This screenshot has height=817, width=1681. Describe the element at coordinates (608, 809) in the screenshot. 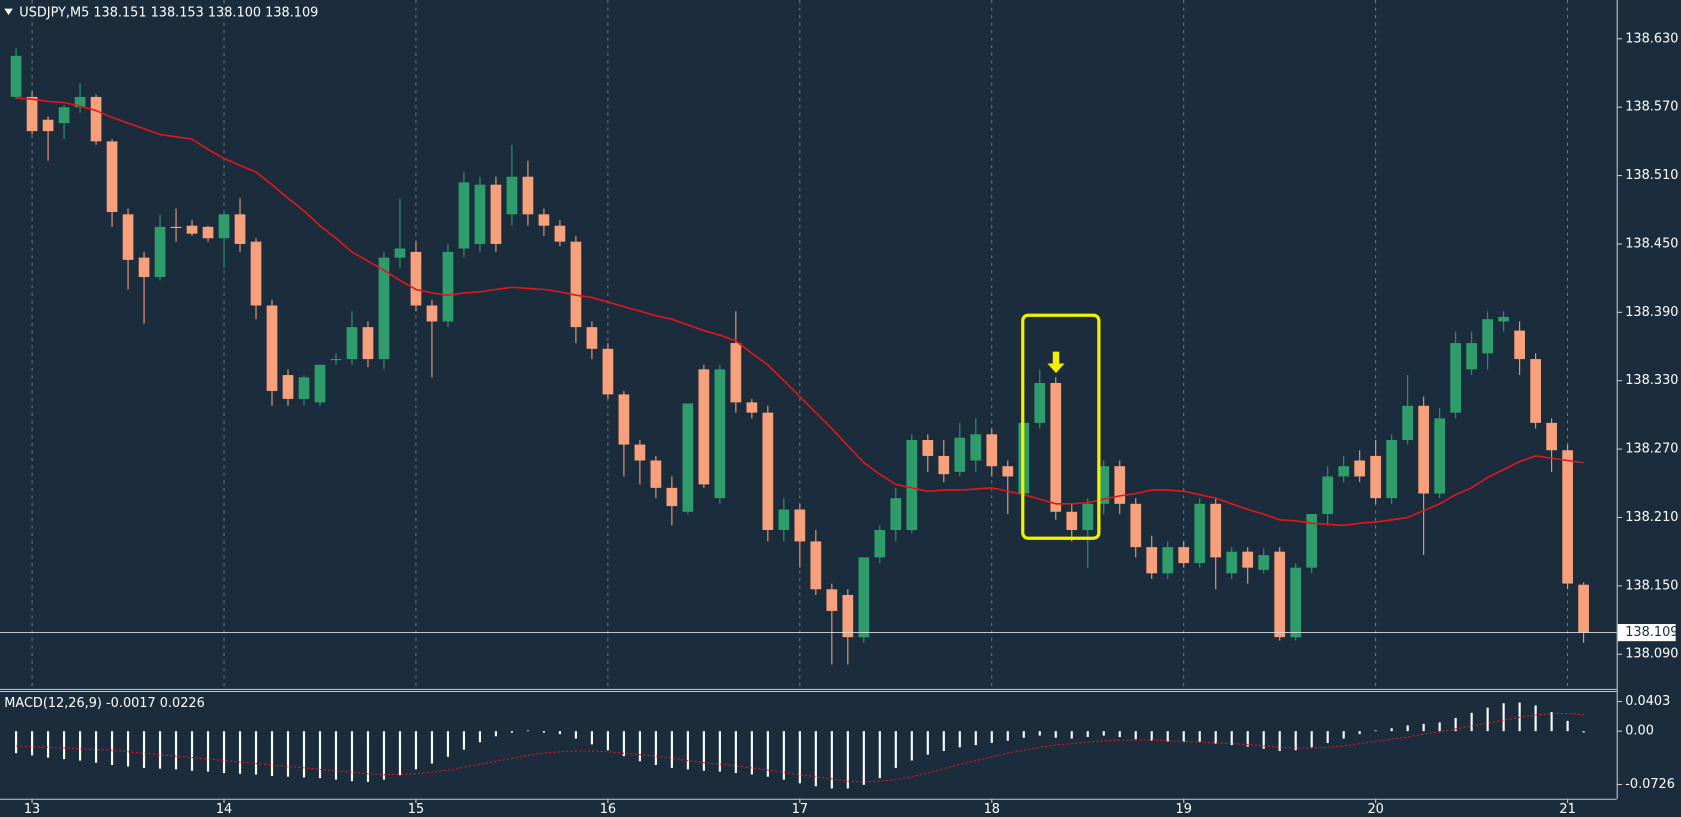

I see `x-tick-label: 16` at that location.